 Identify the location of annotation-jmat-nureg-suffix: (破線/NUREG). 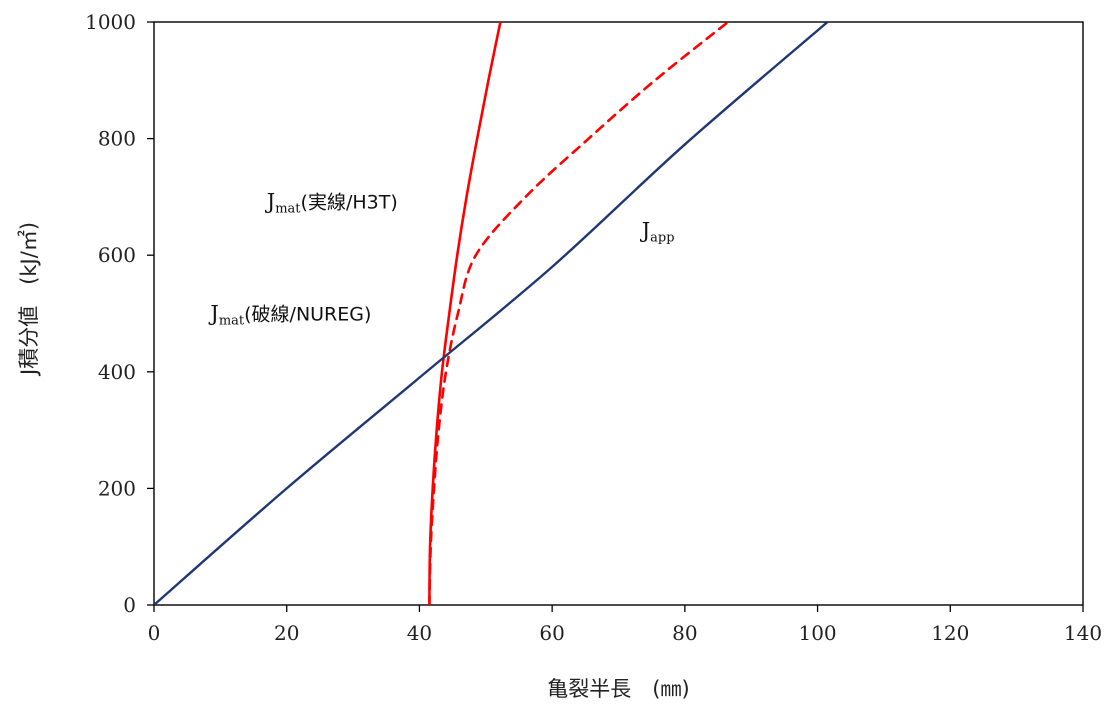
(307, 314).